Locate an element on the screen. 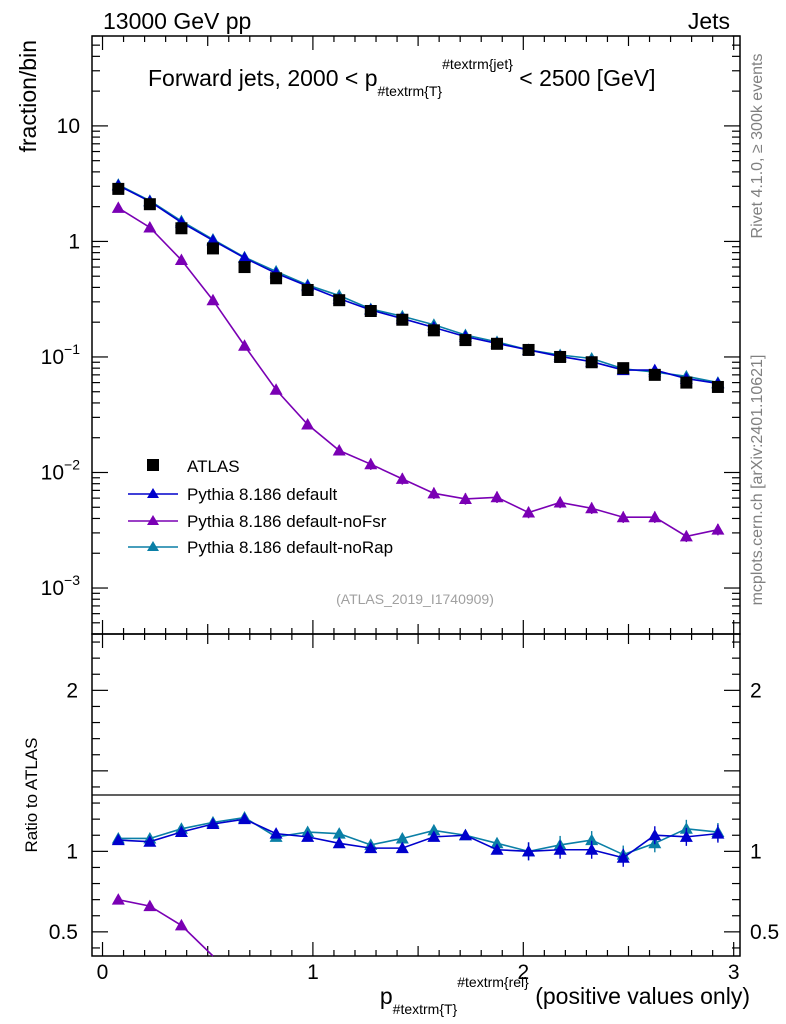 The image size is (786, 1024). data-point-default is located at coordinates (245, 257).